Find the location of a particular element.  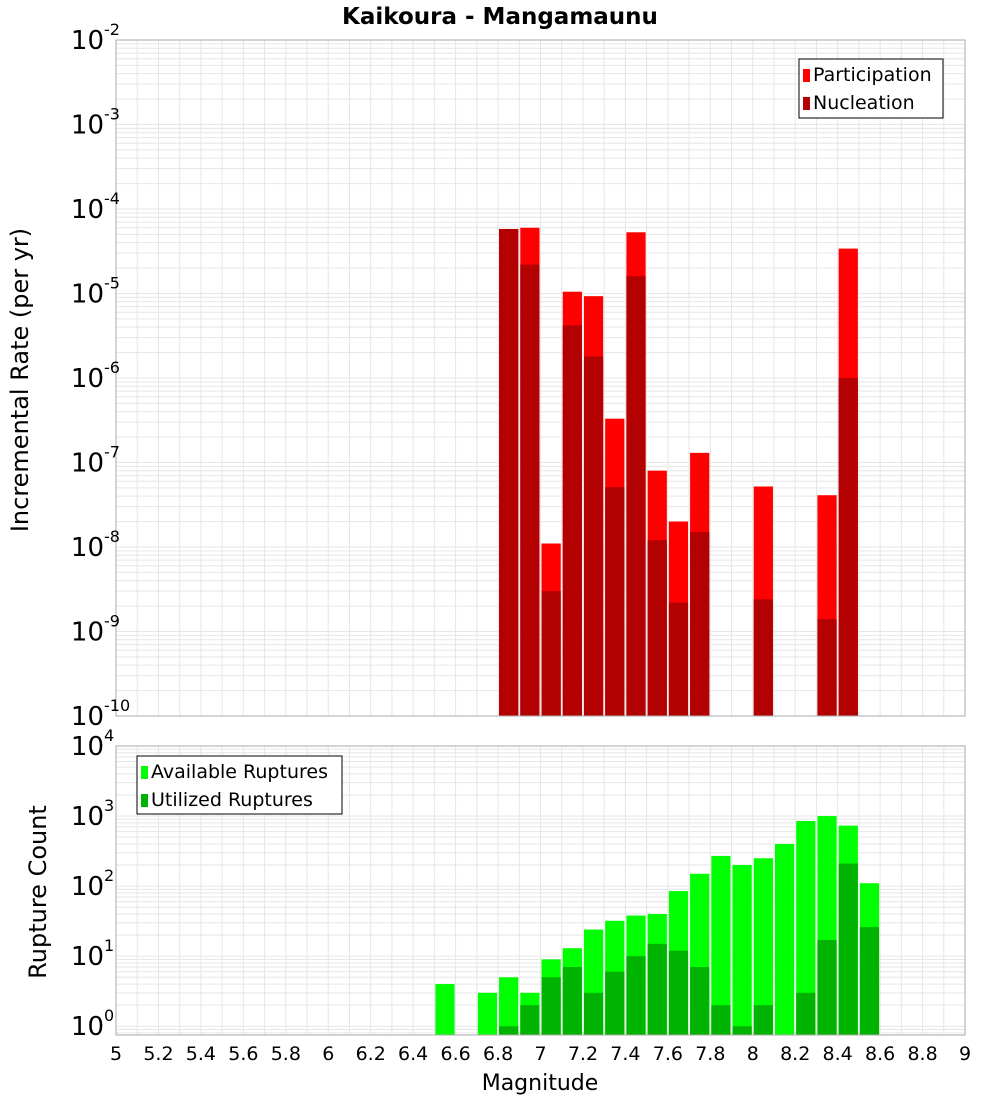

legend-label: Nucleation is located at coordinates (864, 103).